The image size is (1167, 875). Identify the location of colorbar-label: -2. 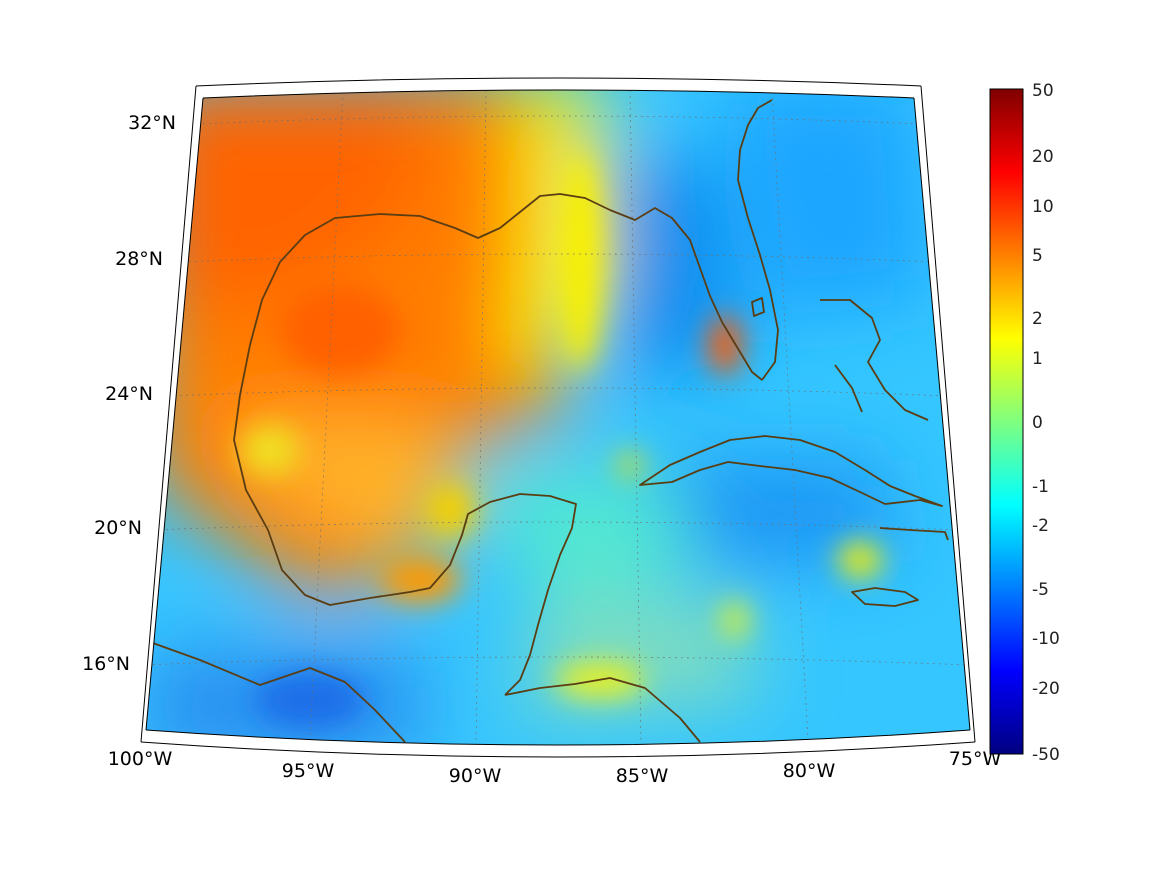
(1040, 526).